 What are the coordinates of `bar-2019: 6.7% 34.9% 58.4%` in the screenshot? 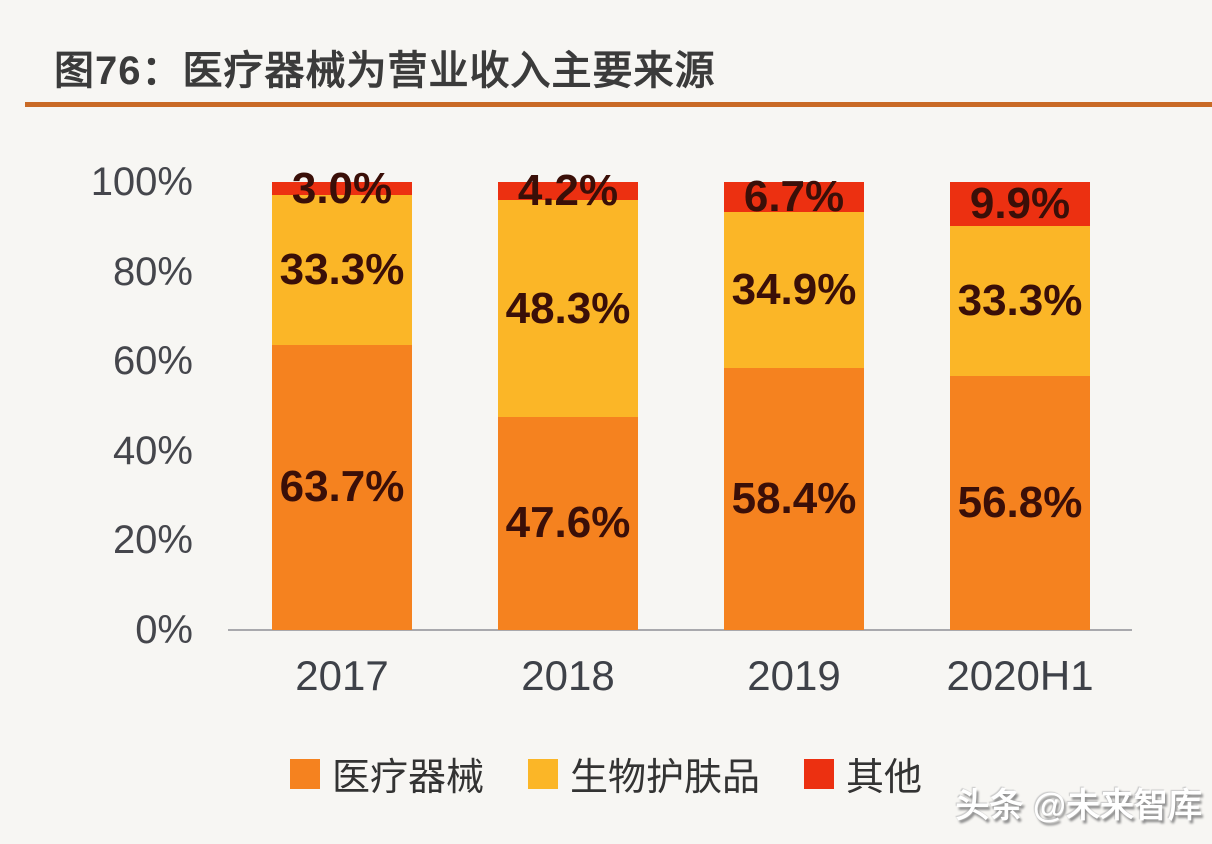 It's located at (794, 402).